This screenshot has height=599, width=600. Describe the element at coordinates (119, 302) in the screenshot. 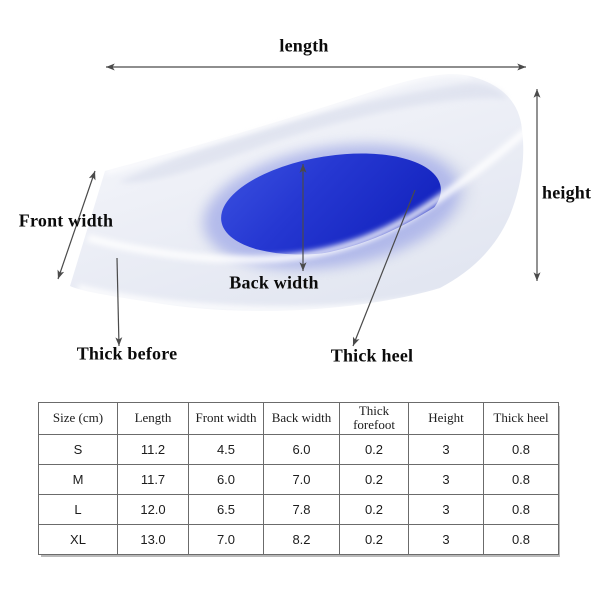

I see `thick-before-leader` at that location.